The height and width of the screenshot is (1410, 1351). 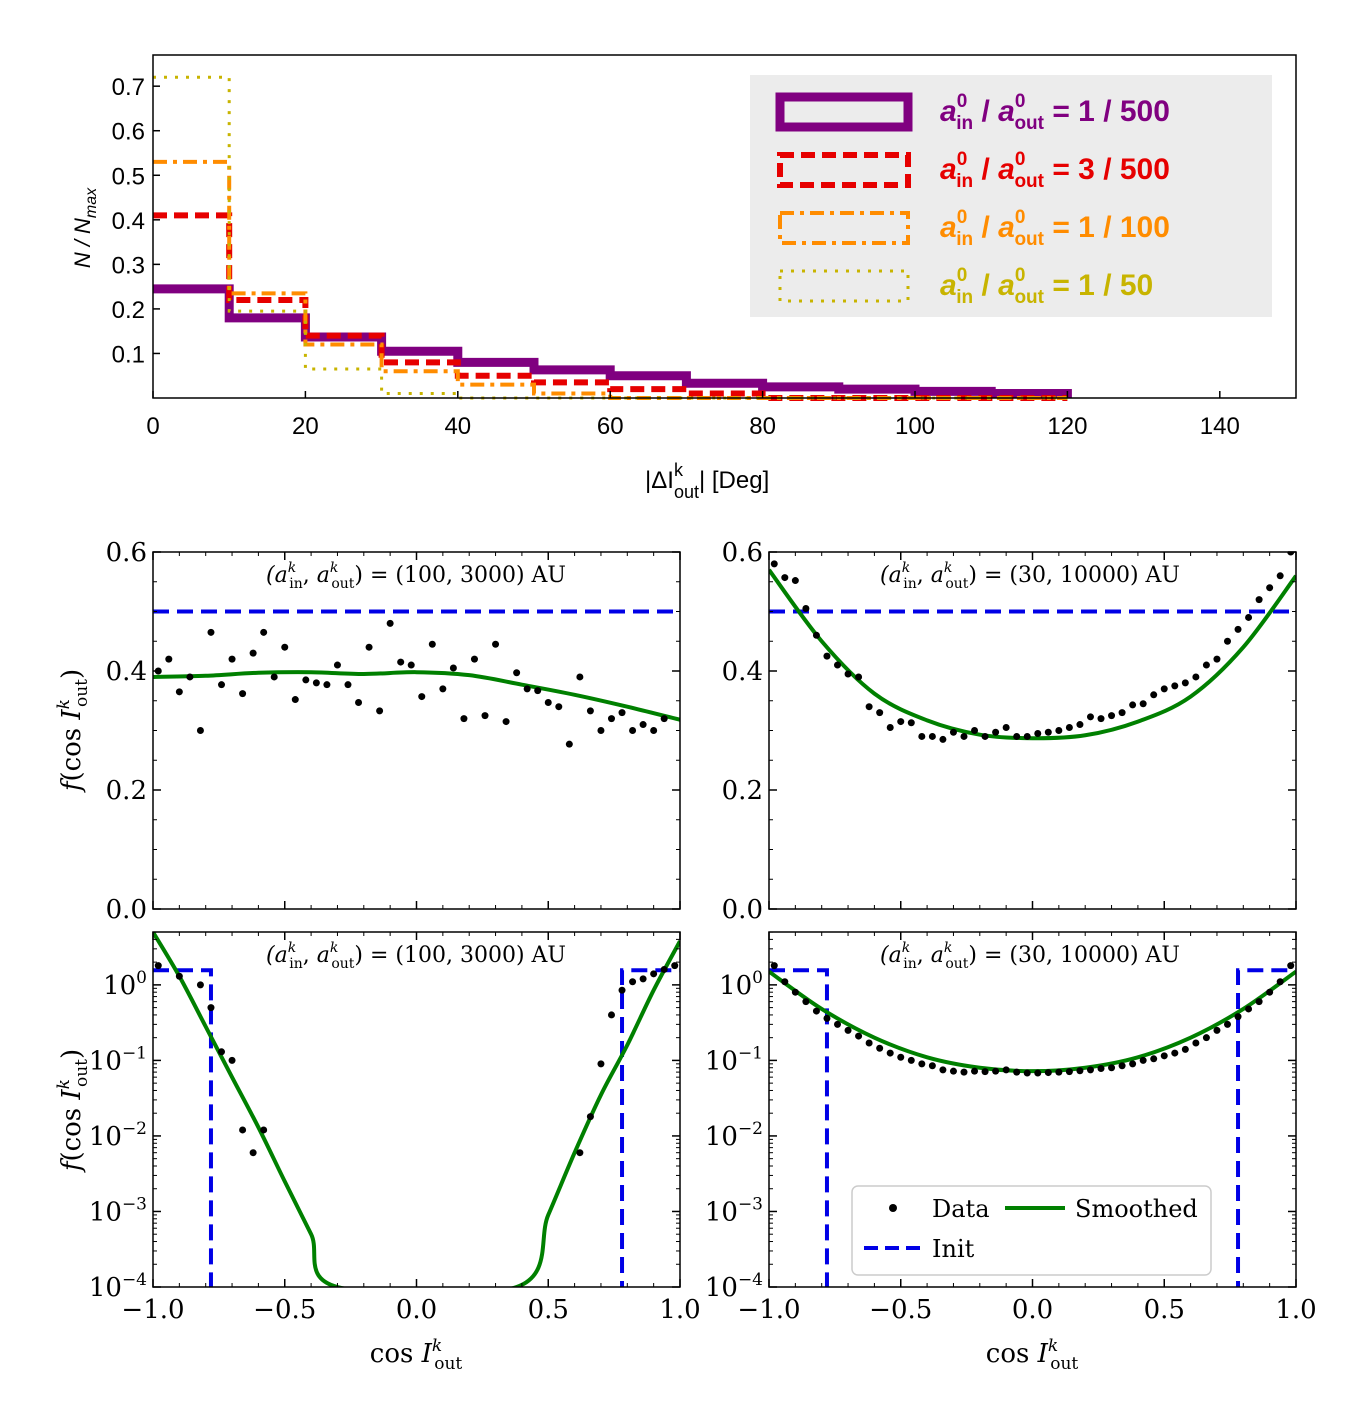 I want to click on ytick-label: 0.6, so click(x=742, y=553).